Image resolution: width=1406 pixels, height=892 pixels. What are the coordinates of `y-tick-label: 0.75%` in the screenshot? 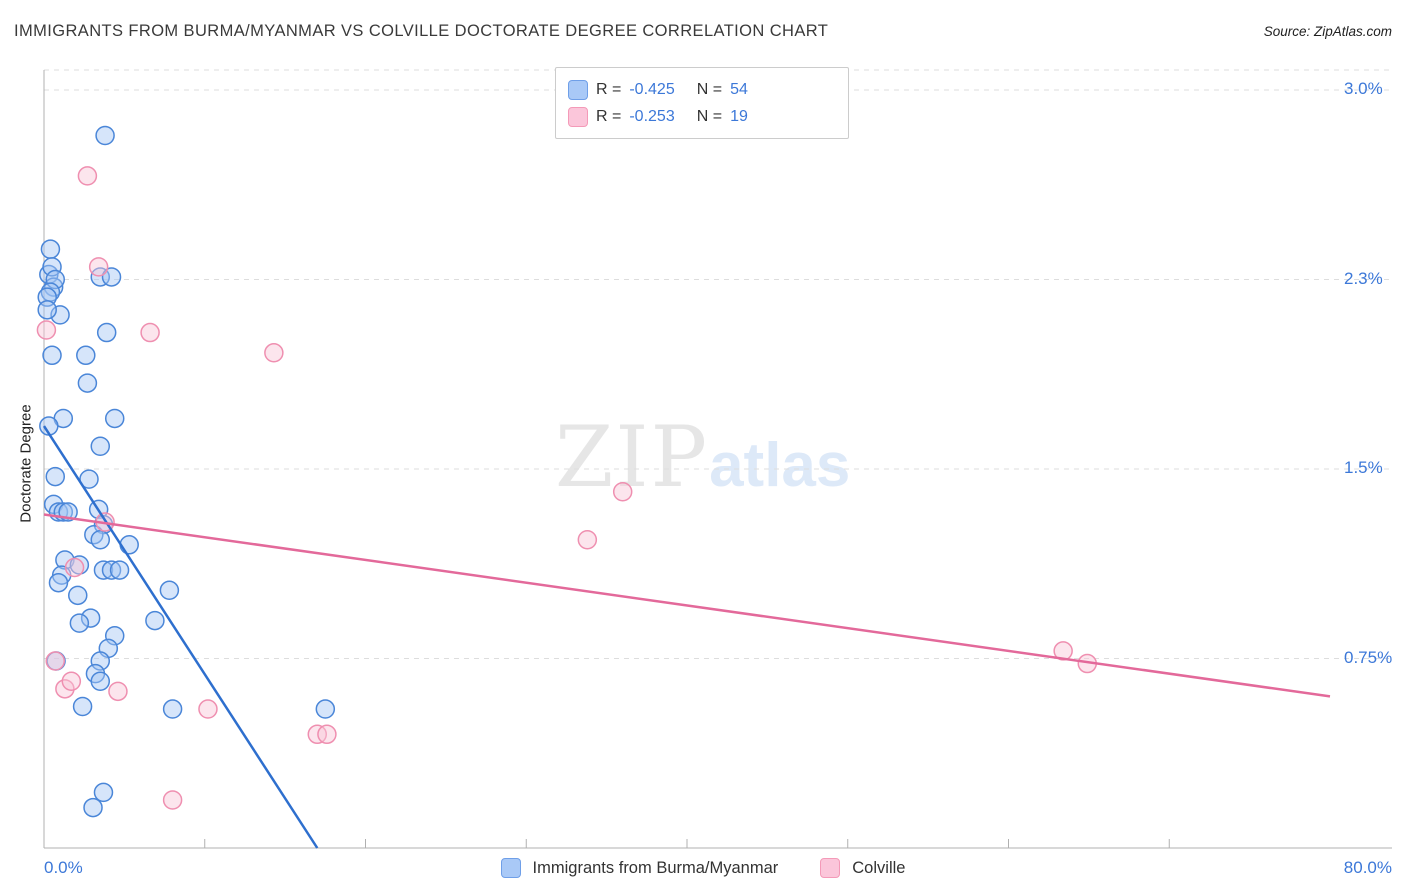 It's located at (1368, 657).